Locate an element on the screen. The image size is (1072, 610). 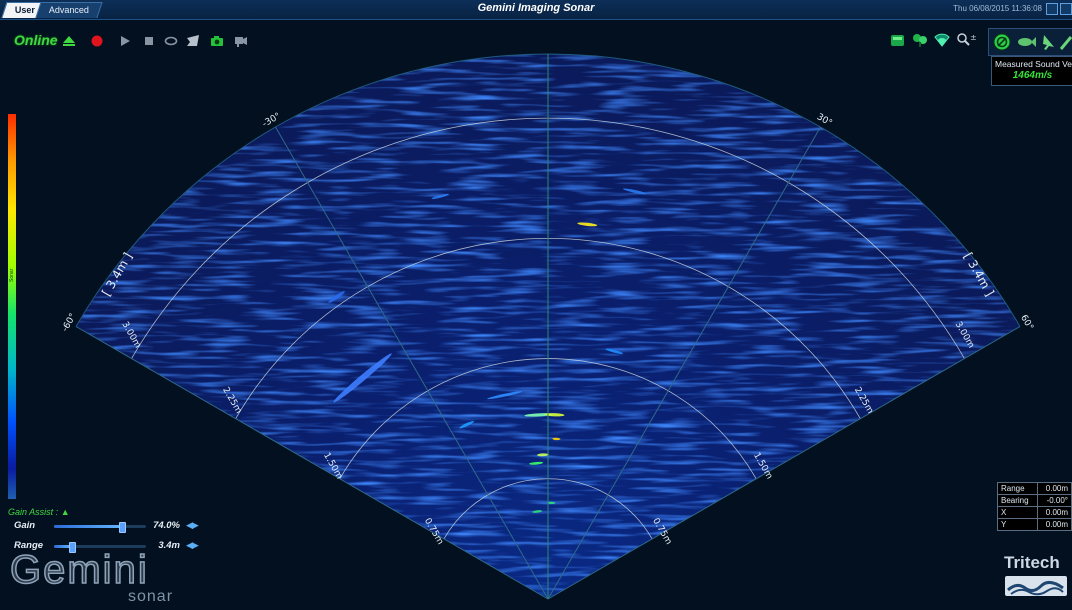
wand-icon is located at coordinates (1065, 43).